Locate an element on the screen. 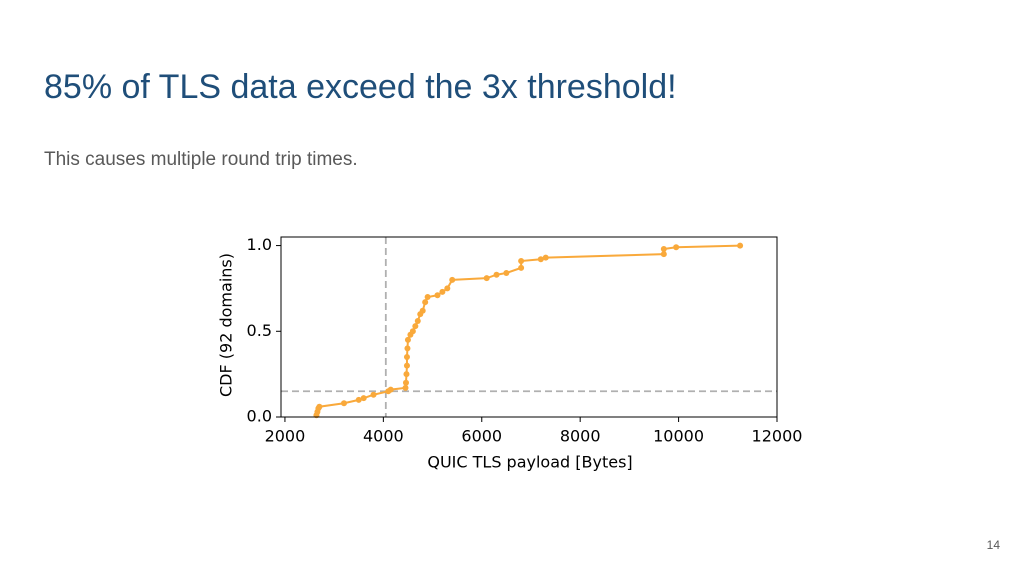 This screenshot has height=576, width=1024. x-tick-label: 4000 is located at coordinates (383, 436).